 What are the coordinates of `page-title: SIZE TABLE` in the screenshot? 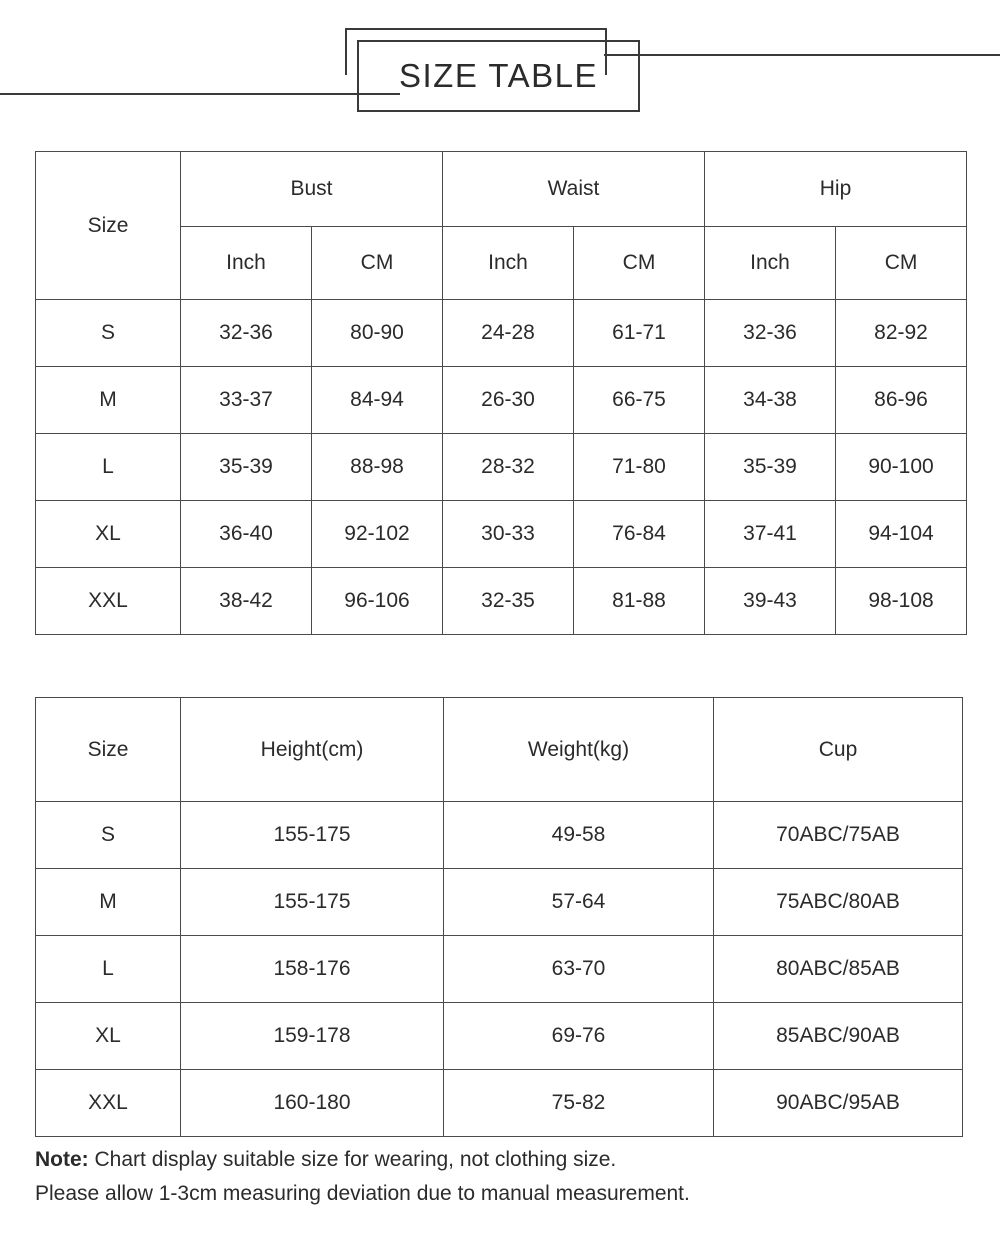 It's located at (498, 75).